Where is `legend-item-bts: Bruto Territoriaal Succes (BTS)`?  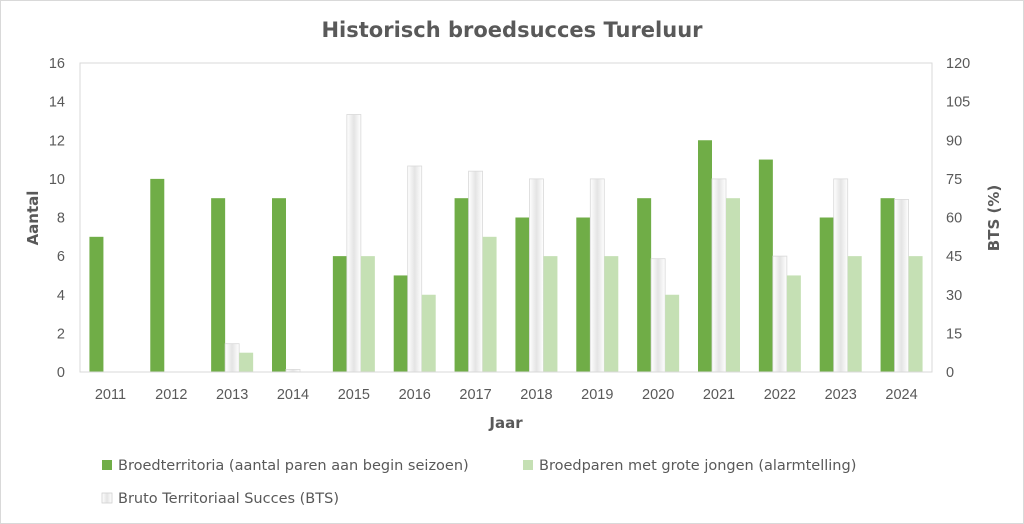
legend-item-bts: Bruto Territoriaal Succes (BTS) is located at coordinates (220, 499).